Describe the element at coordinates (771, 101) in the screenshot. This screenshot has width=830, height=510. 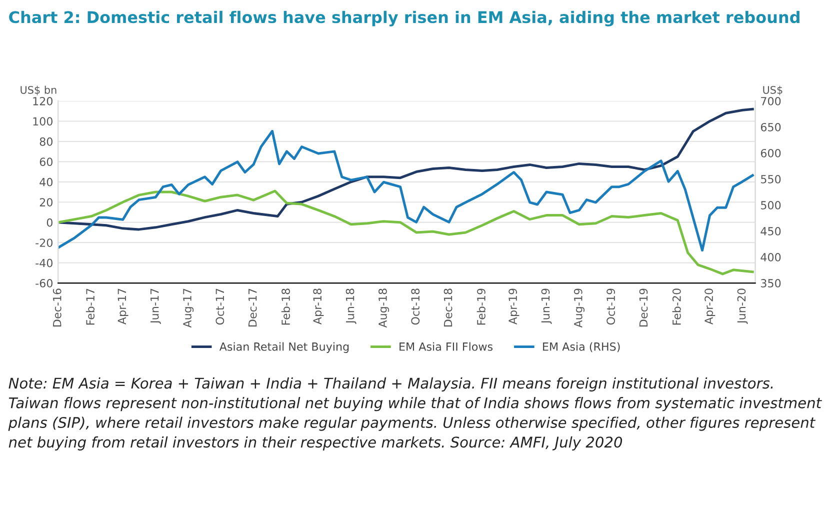
I see `y2-tick-label: 700` at that location.